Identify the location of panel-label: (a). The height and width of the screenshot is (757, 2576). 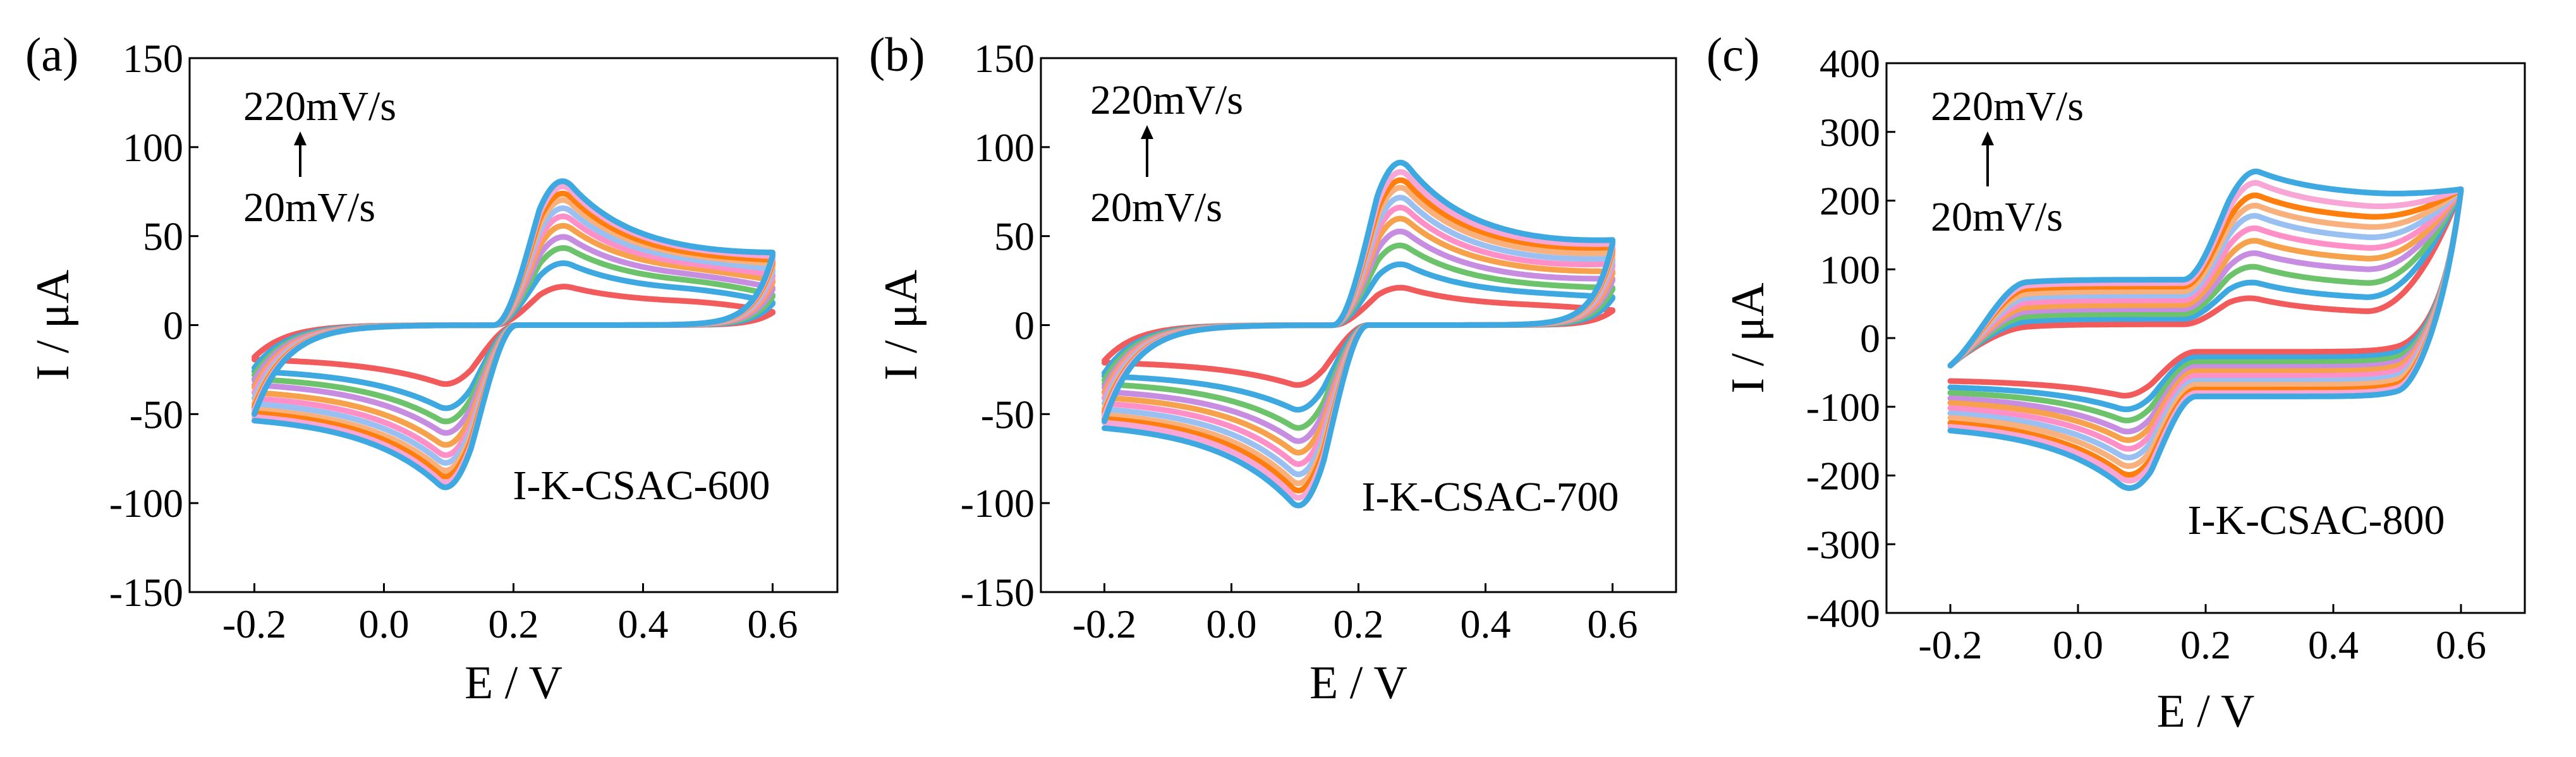
(52, 55).